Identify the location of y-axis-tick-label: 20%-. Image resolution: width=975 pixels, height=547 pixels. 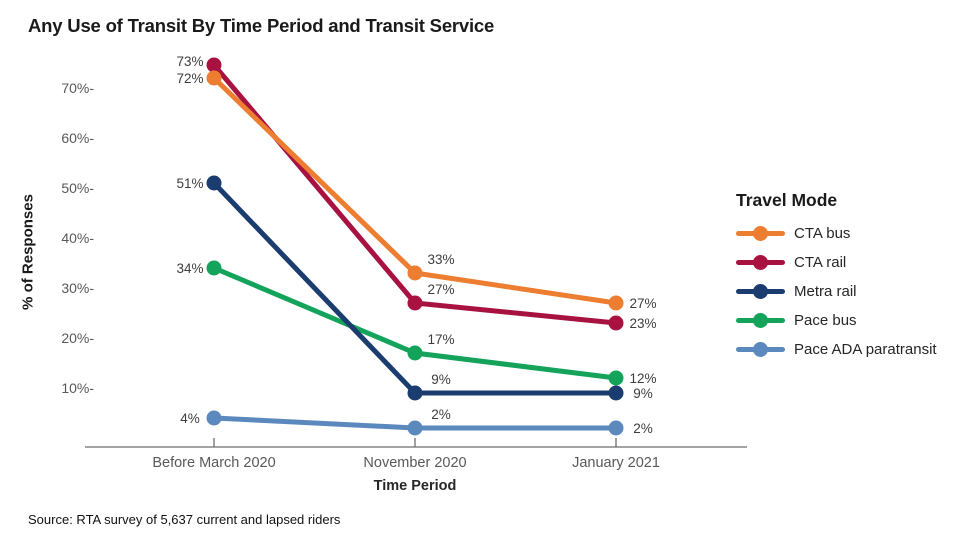
(77, 338).